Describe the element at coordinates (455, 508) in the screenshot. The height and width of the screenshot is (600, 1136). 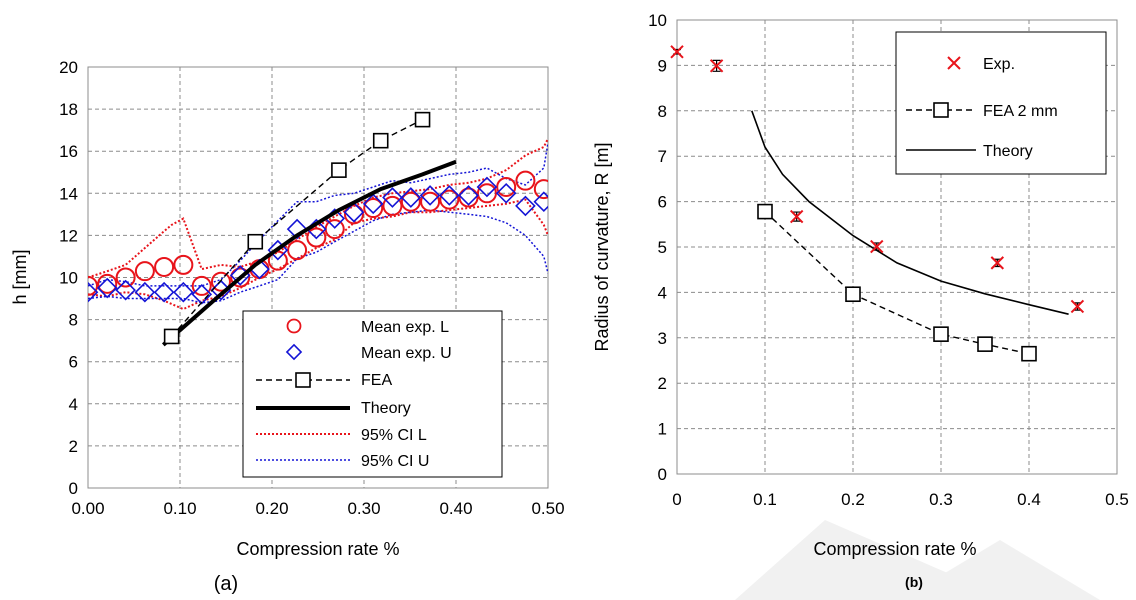
I see `chart-a-x-tick-label: 0.40` at that location.